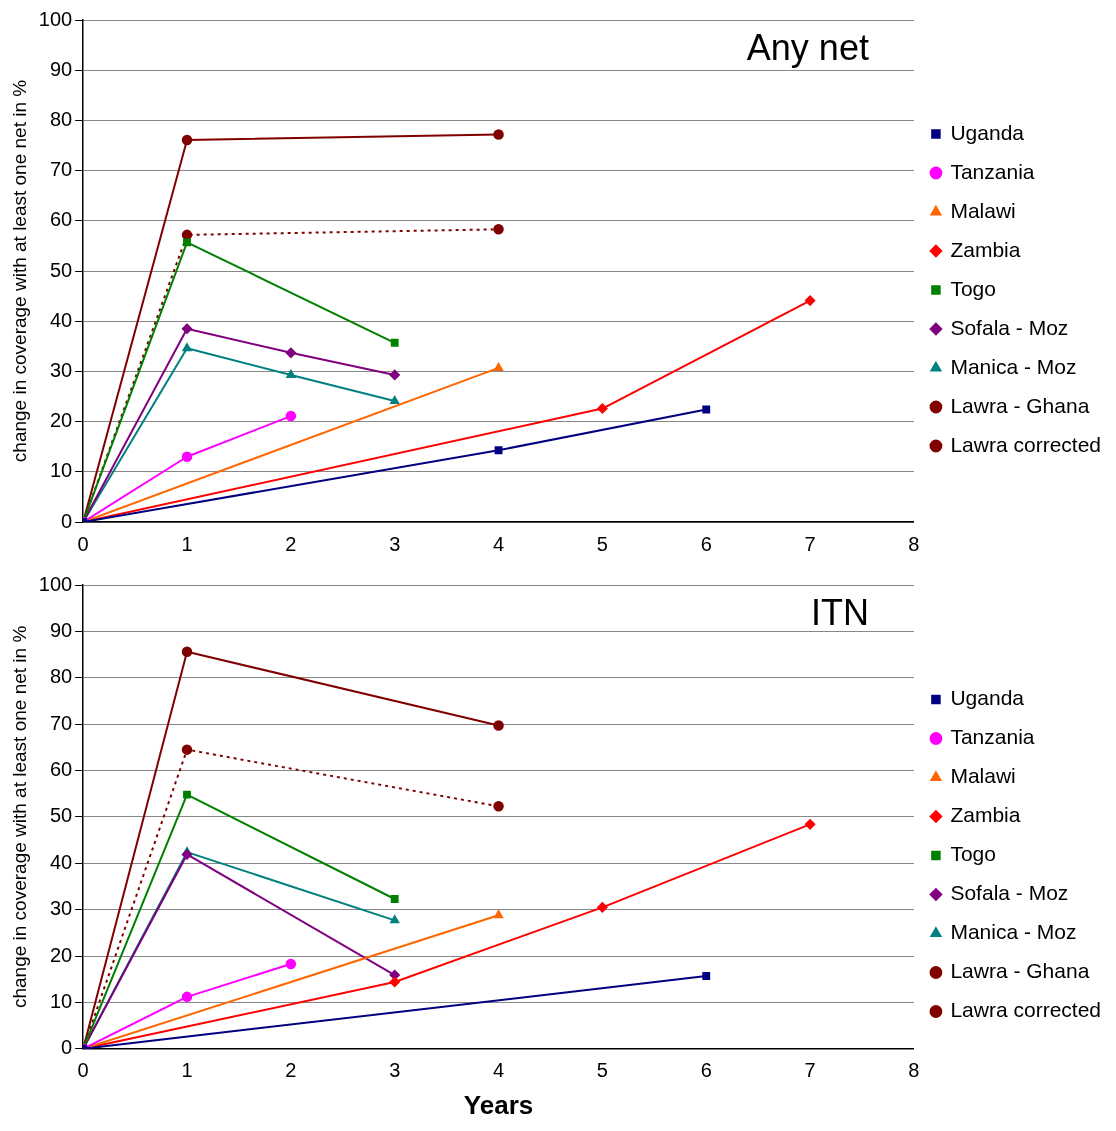 This screenshot has width=1116, height=1131. What do you see at coordinates (498, 1104) in the screenshot?
I see `x-axis-title: Years` at bounding box center [498, 1104].